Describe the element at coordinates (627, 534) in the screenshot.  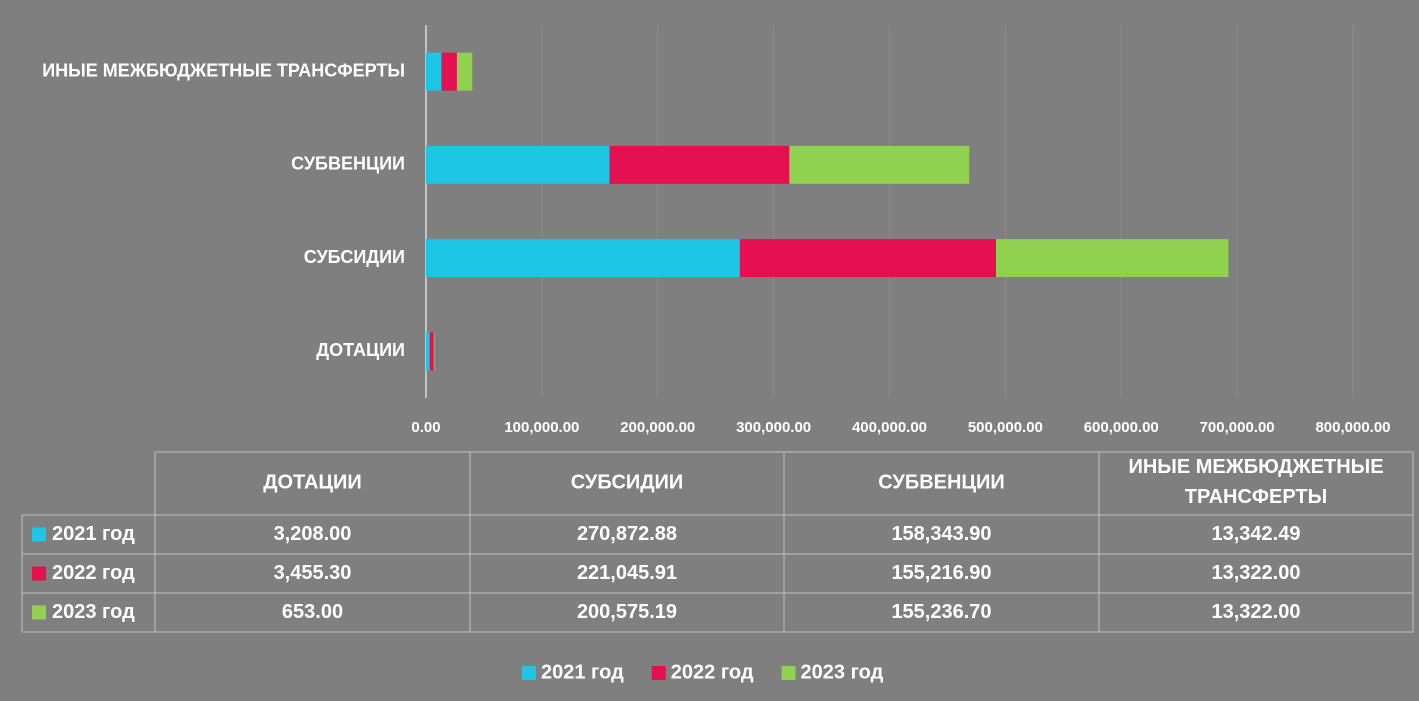
I see `table-cell: 270,872.88` at that location.